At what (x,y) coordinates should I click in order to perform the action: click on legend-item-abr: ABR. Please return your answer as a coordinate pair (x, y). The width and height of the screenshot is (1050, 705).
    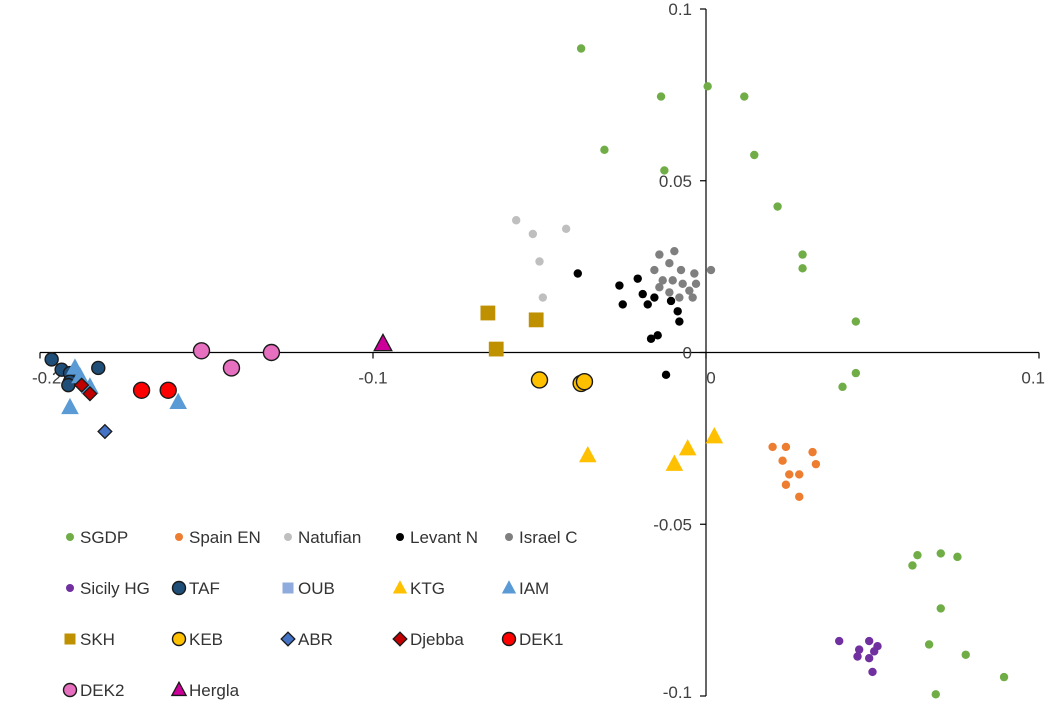
    Looking at the image, I should click on (306, 639).